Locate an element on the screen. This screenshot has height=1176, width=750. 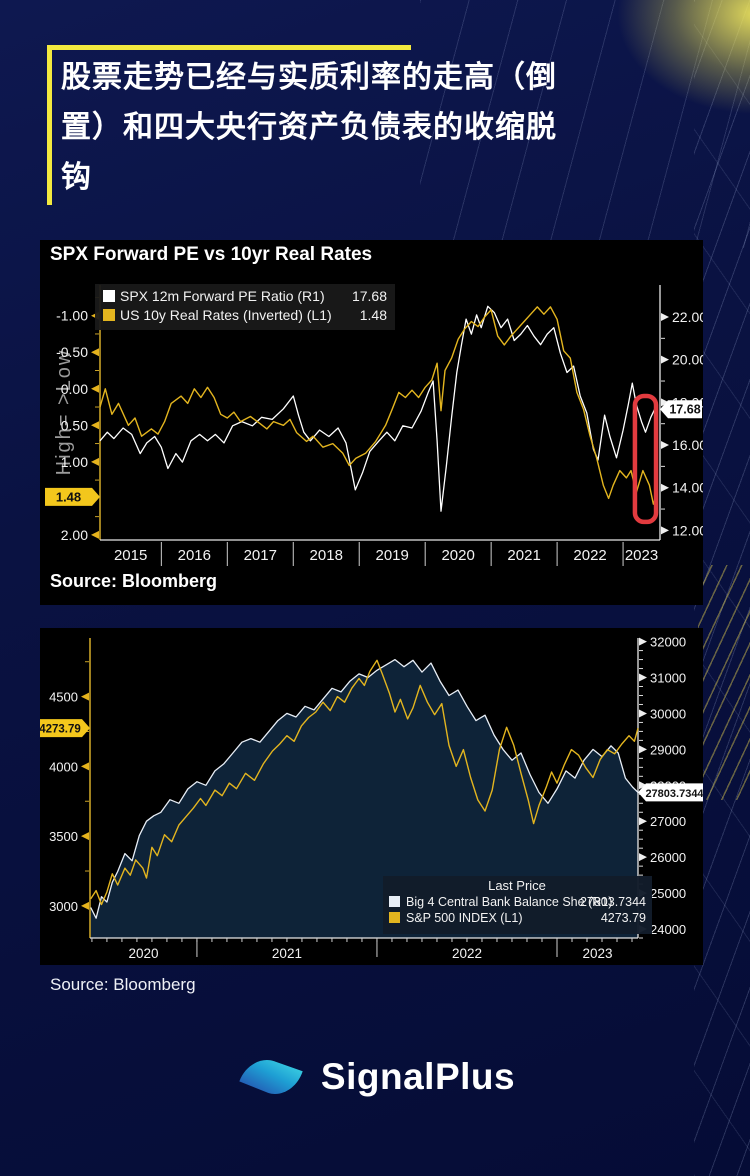
y-tick-label: 4500 is located at coordinates (63, 697).